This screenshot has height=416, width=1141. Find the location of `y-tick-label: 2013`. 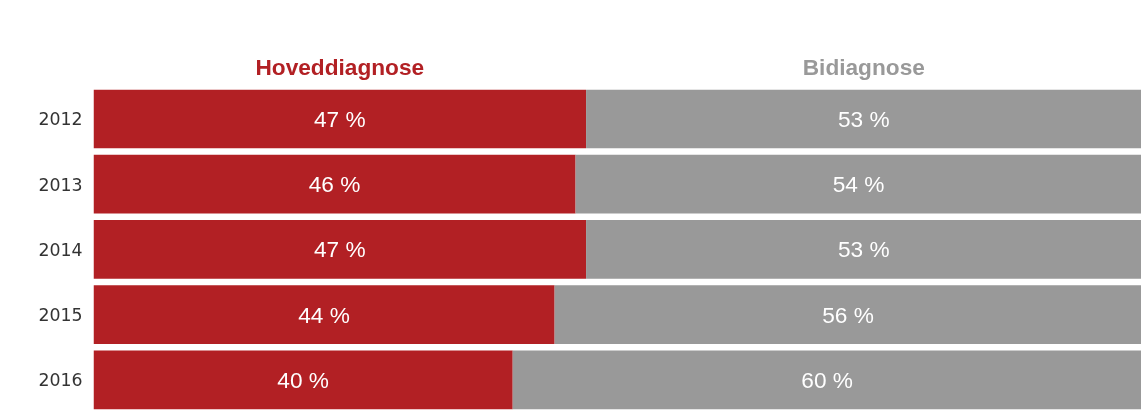

y-tick-label: 2013 is located at coordinates (60, 184).